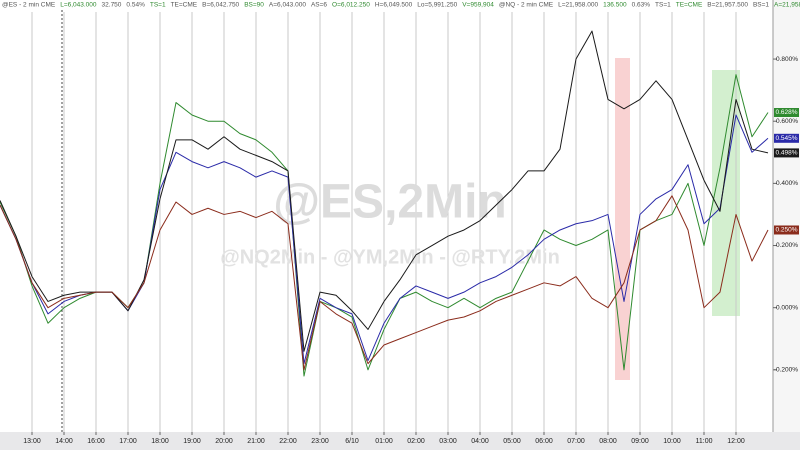  I want to click on header-text: V=959,904, so click(478, 5).